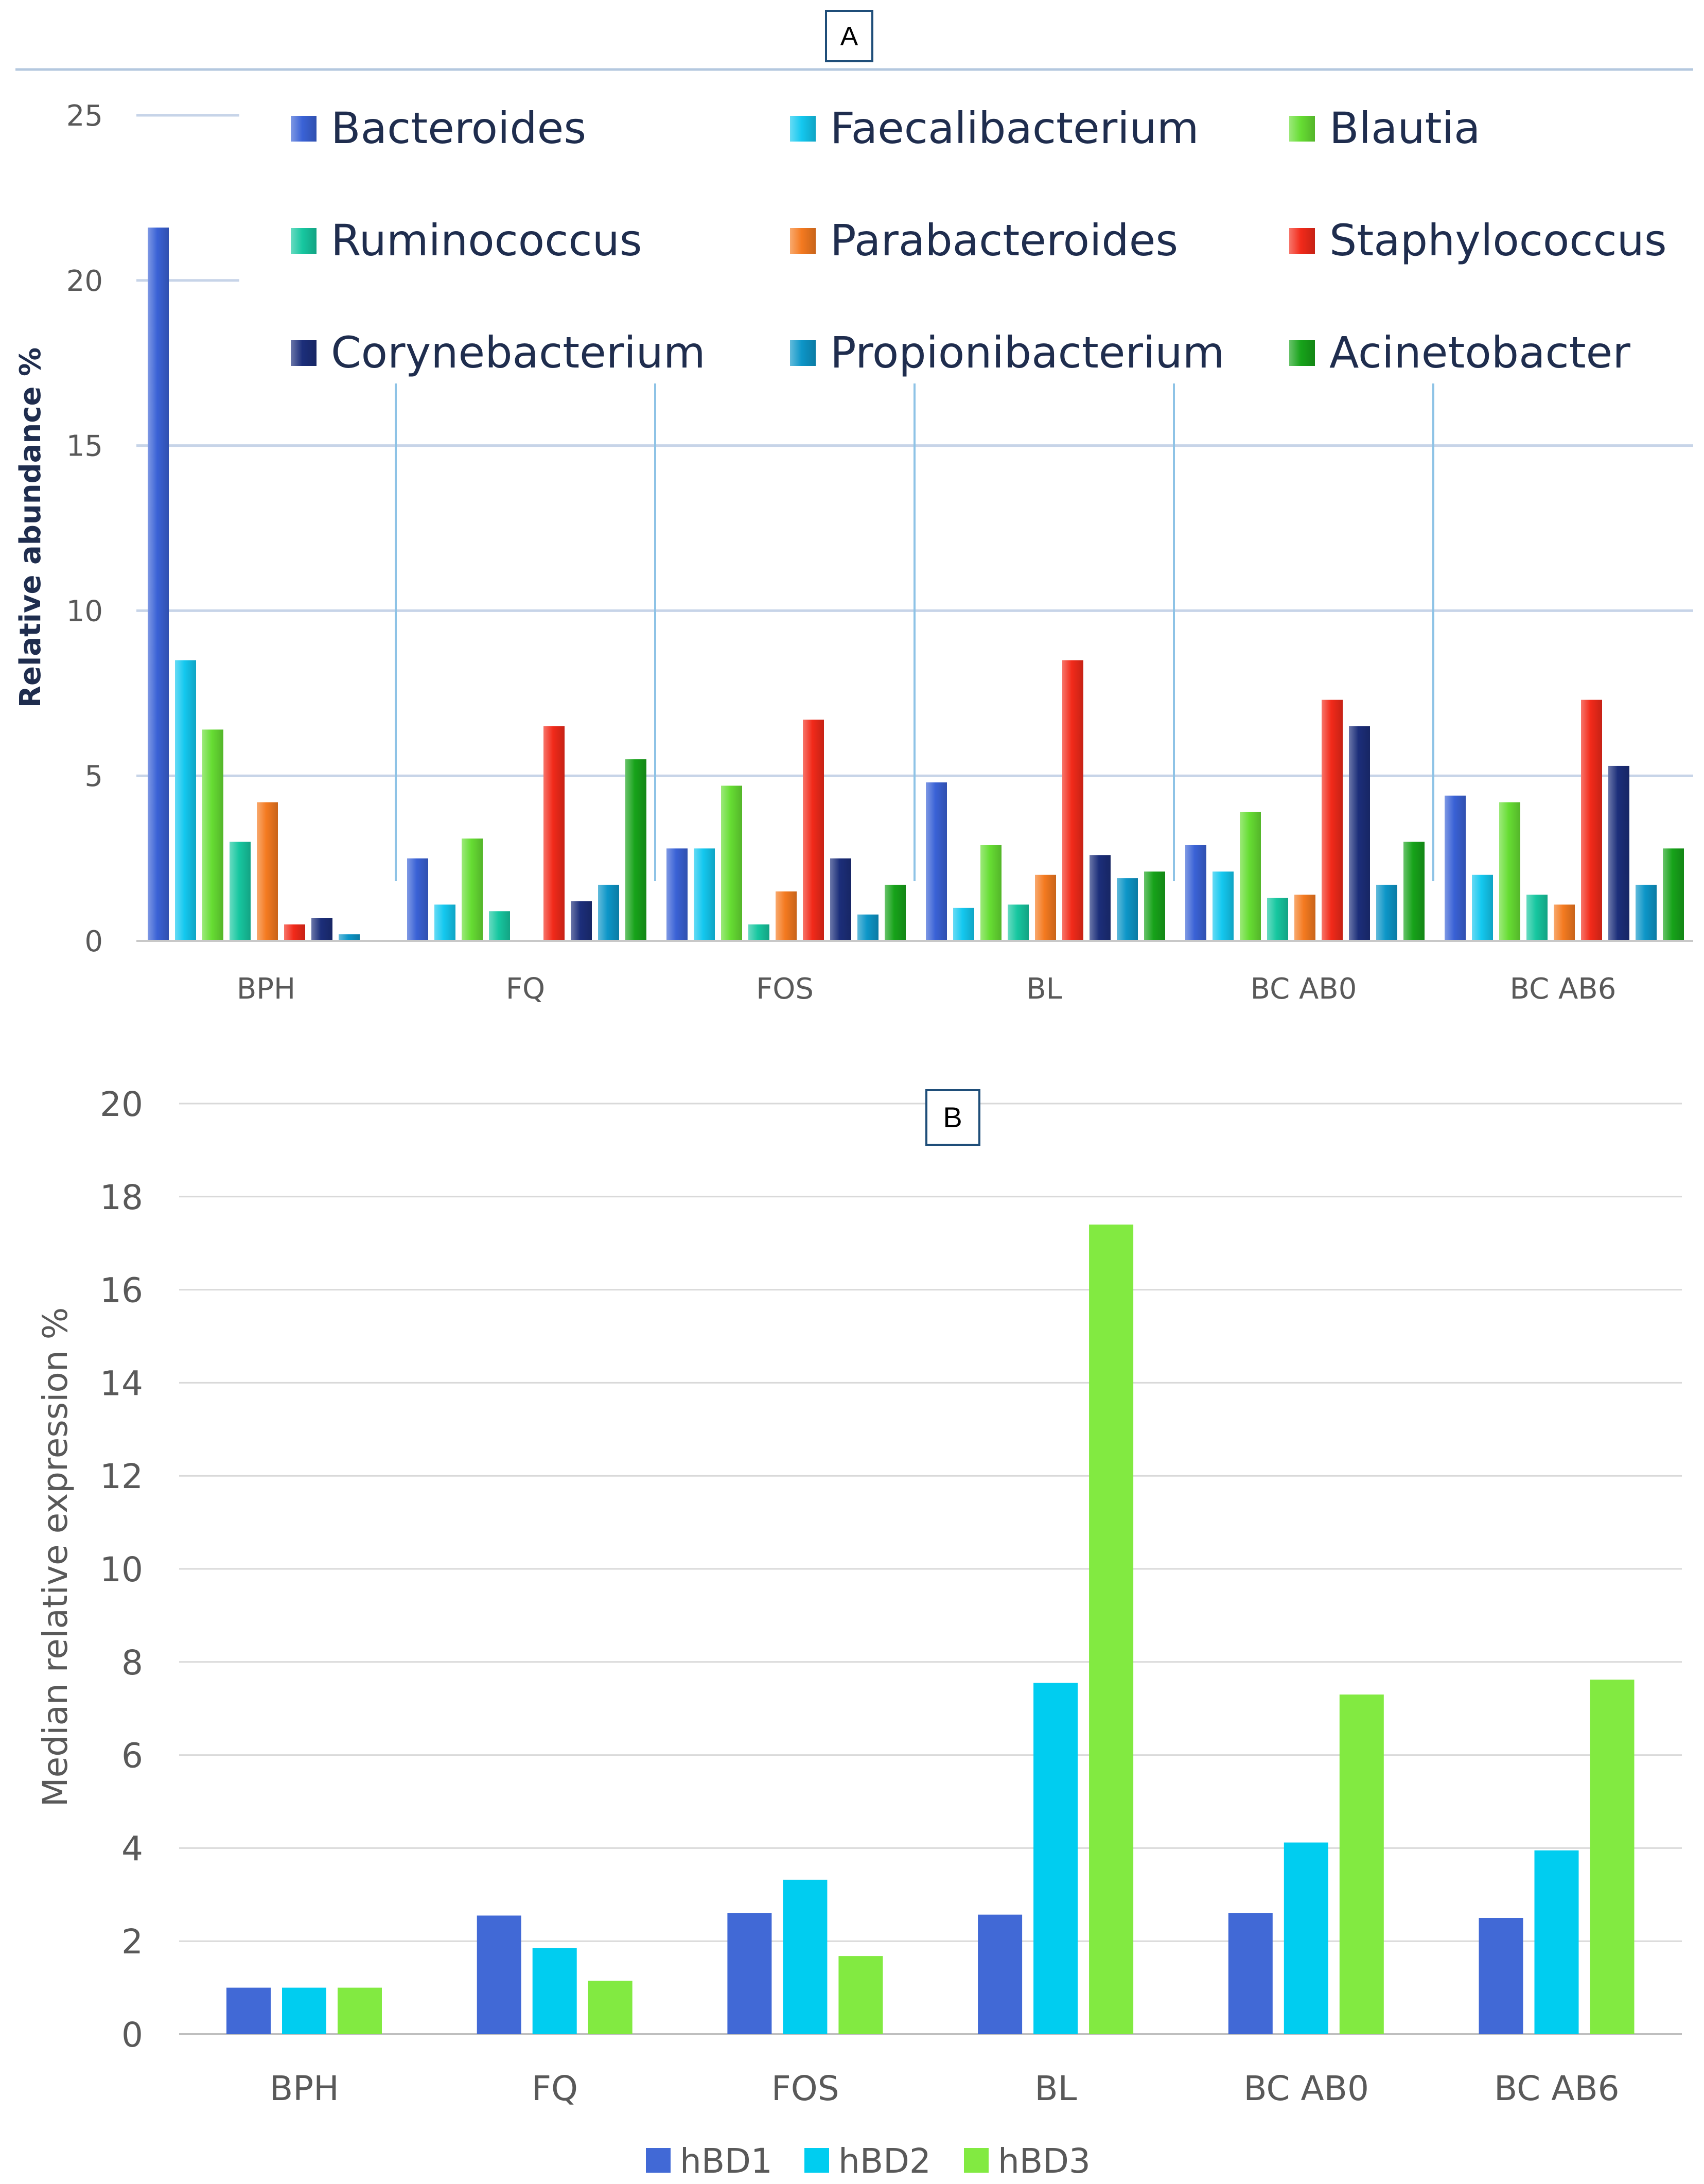 The height and width of the screenshot is (2184, 1704). I want to click on legend-swatch-ruminococcus, so click(304, 241).